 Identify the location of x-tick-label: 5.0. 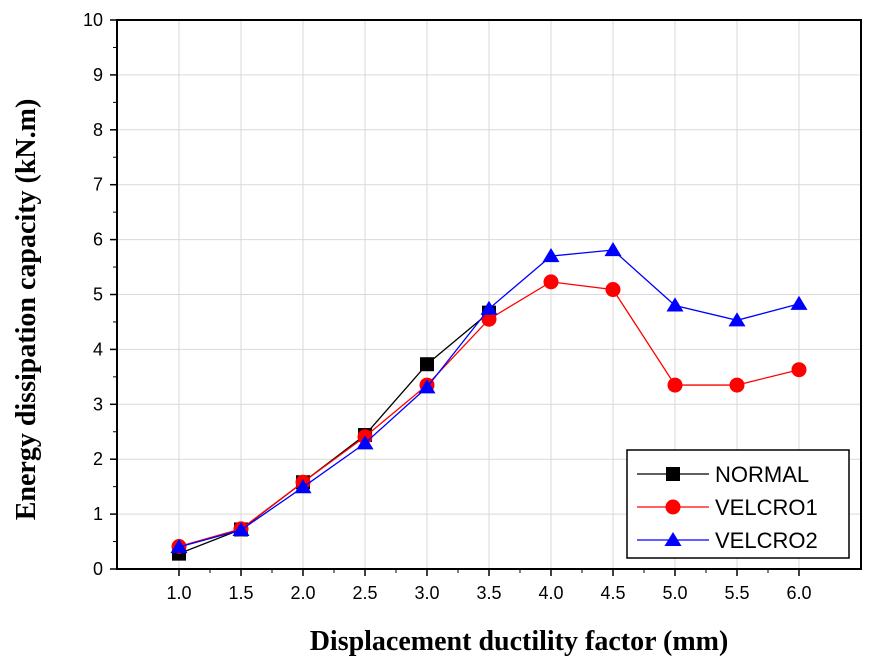
(674, 593).